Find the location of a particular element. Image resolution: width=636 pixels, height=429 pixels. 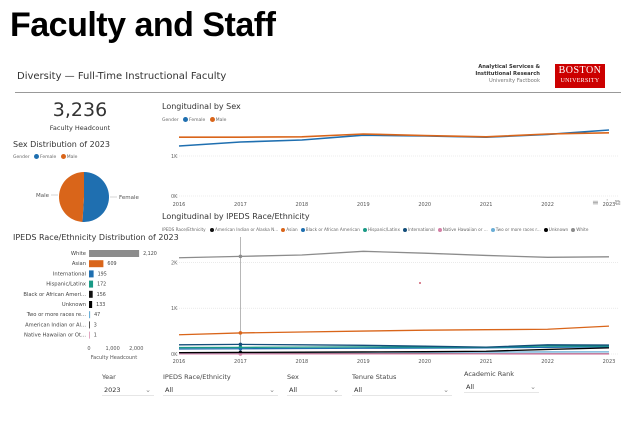

slicer-tenure-dropdown: All ⌄ is located at coordinates (402, 390).